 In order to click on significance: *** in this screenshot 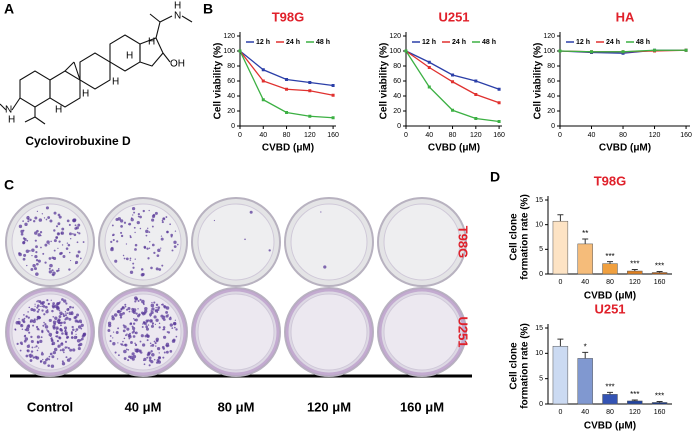, I will do `click(634, 394)`.